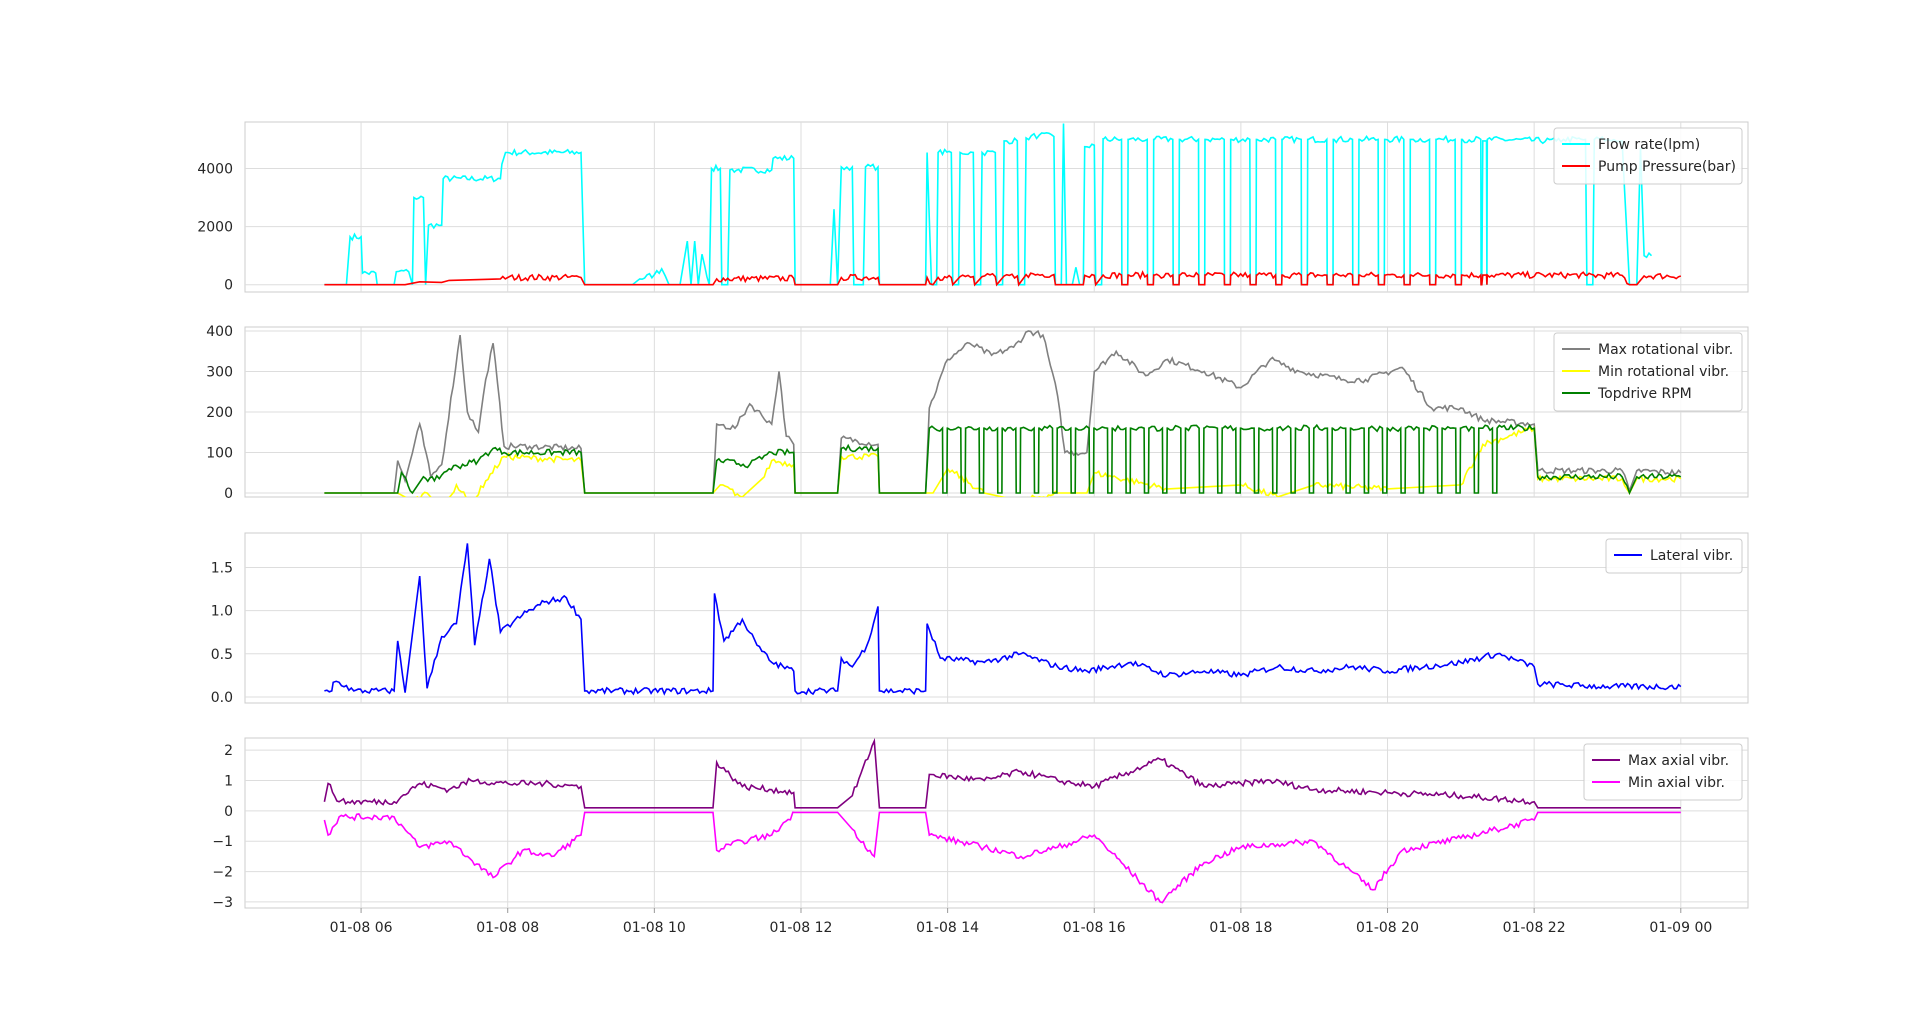 This screenshot has height=1009, width=1920. What do you see at coordinates (1003, 278) in the screenshot?
I see `series-line-pump` at bounding box center [1003, 278].